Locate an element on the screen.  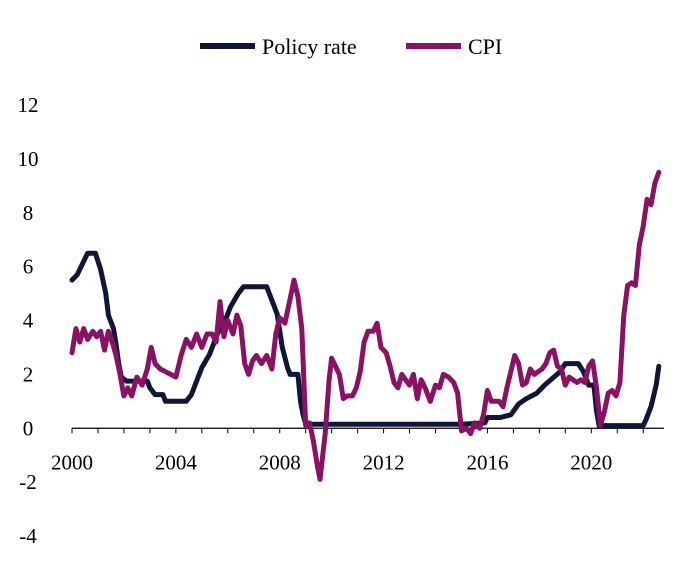
y-tick-label-8: 8 is located at coordinates (28, 213).